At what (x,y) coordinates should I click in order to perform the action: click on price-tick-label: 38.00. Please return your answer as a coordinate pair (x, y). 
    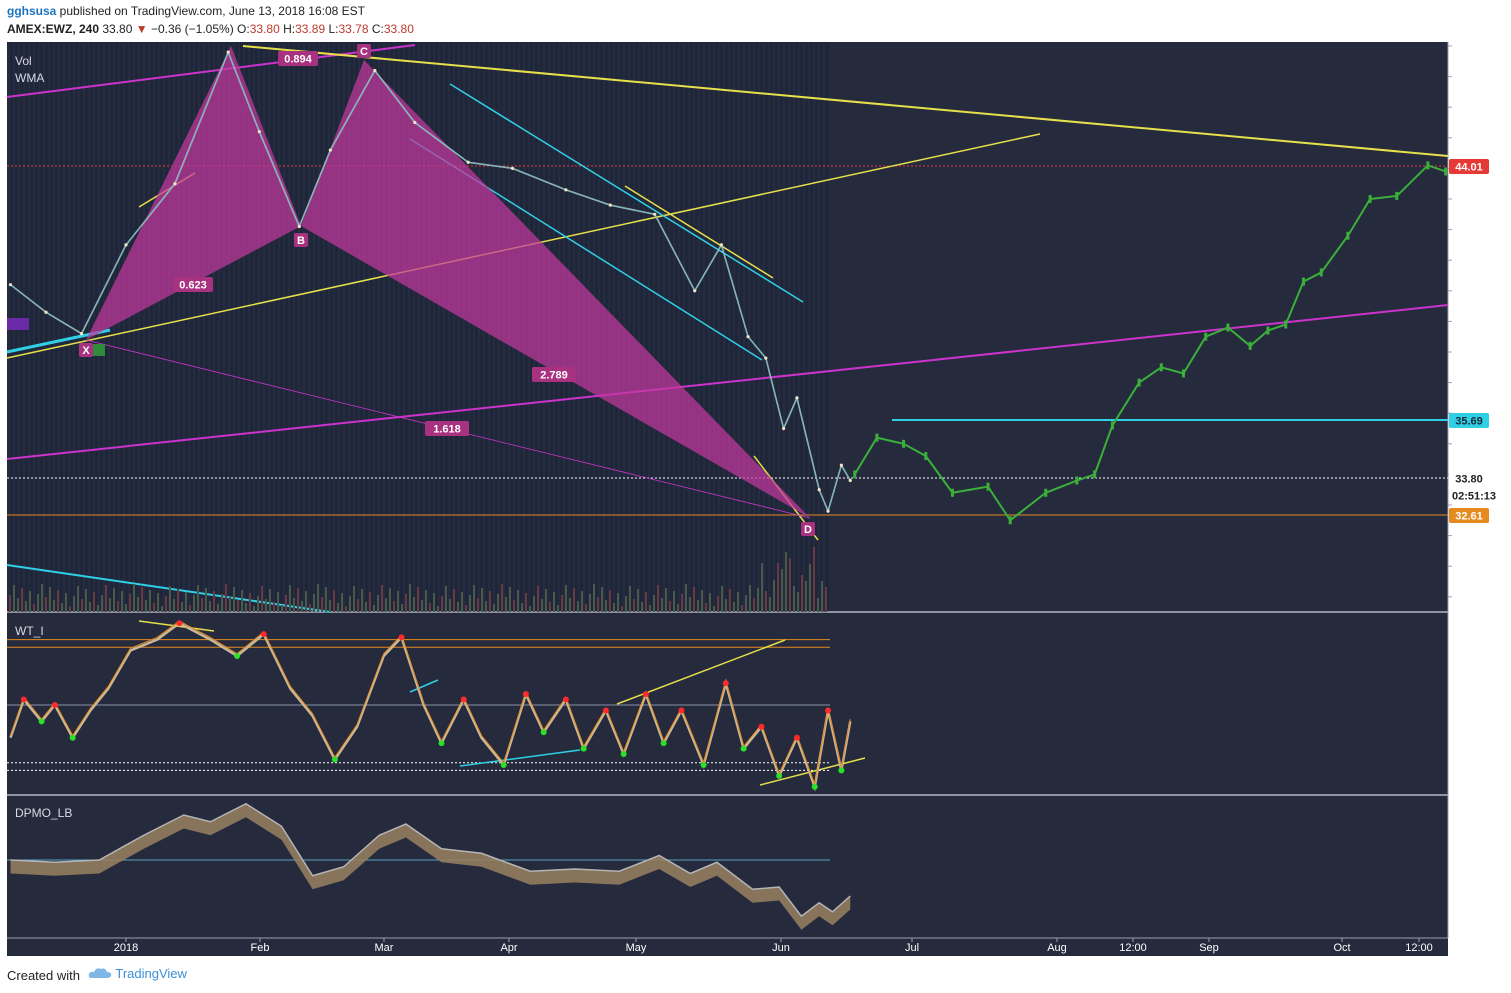
    Looking at the image, I should click on (1470, 353).